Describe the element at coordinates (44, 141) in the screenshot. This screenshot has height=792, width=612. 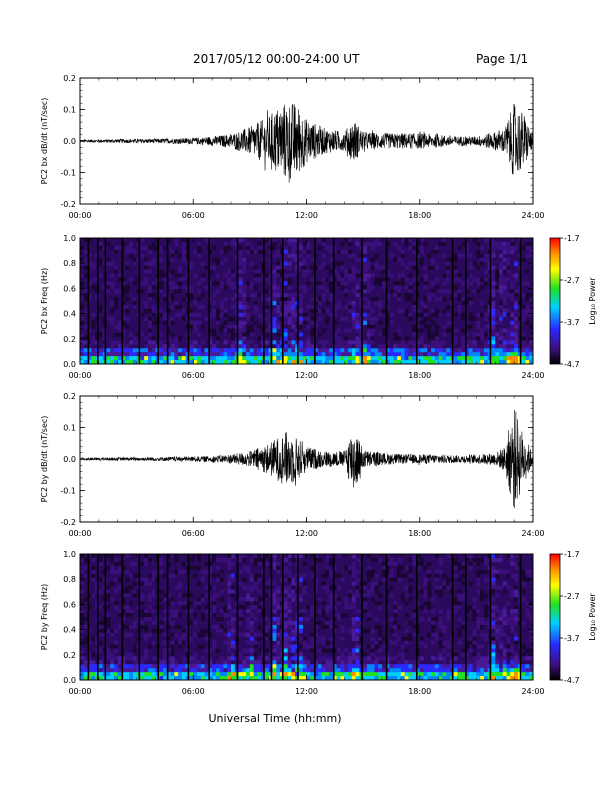
I see `y-axis-title: PC2 bx dB/dt (nT/sec)` at that location.